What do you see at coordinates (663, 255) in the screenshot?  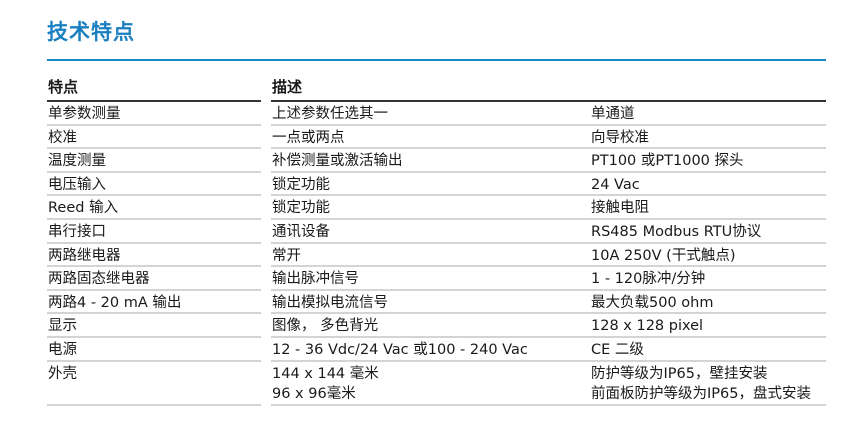 I see `value-cell: 10A 250V (干式触点)` at bounding box center [663, 255].